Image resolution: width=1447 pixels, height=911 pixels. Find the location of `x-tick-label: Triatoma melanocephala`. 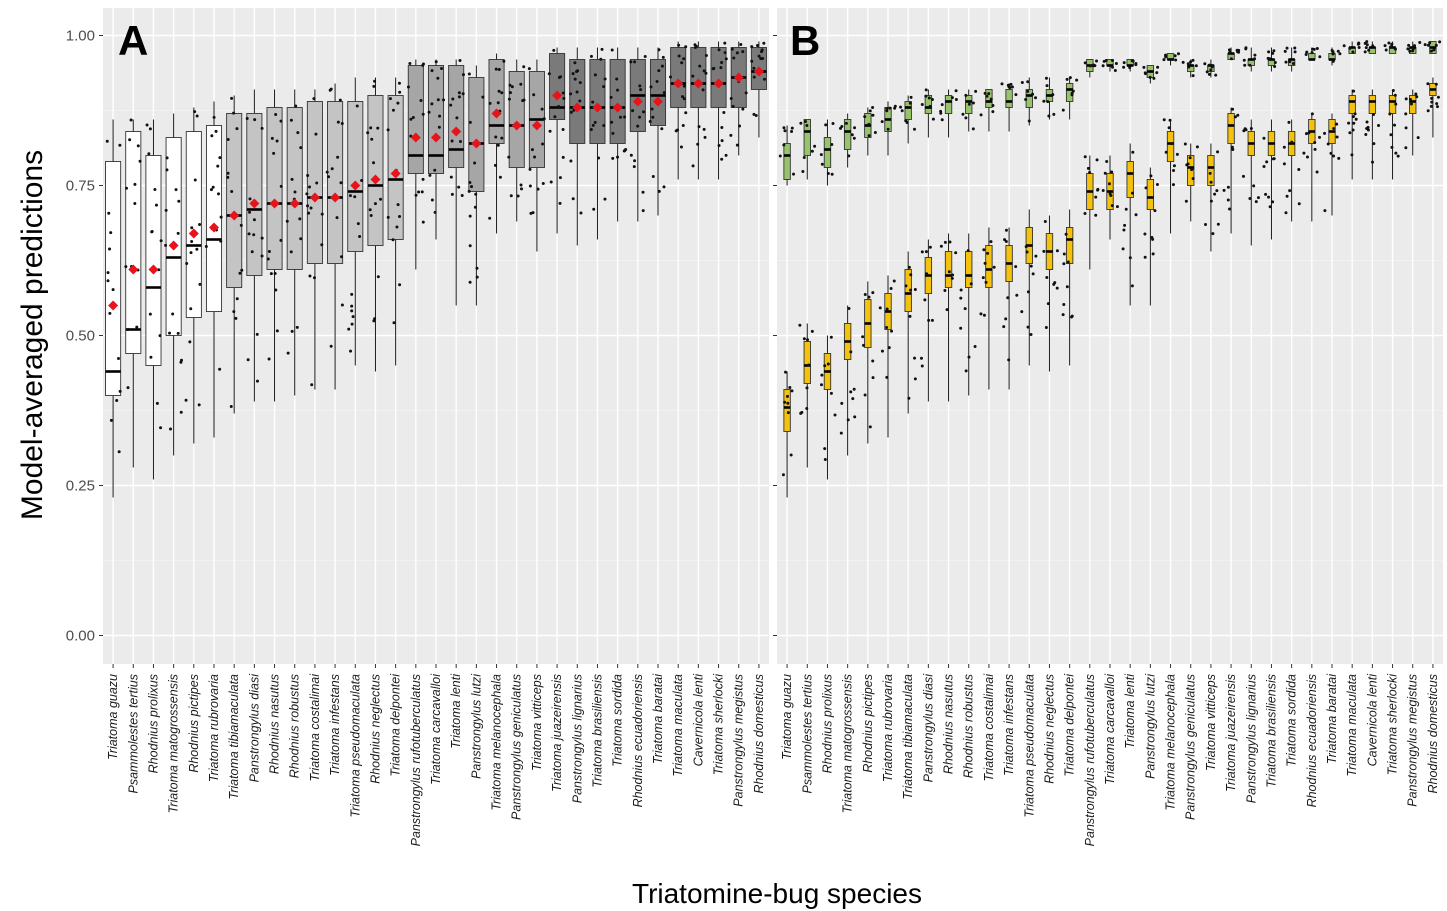

x-tick-label: Triatoma melanocephala is located at coordinates (1171, 742).